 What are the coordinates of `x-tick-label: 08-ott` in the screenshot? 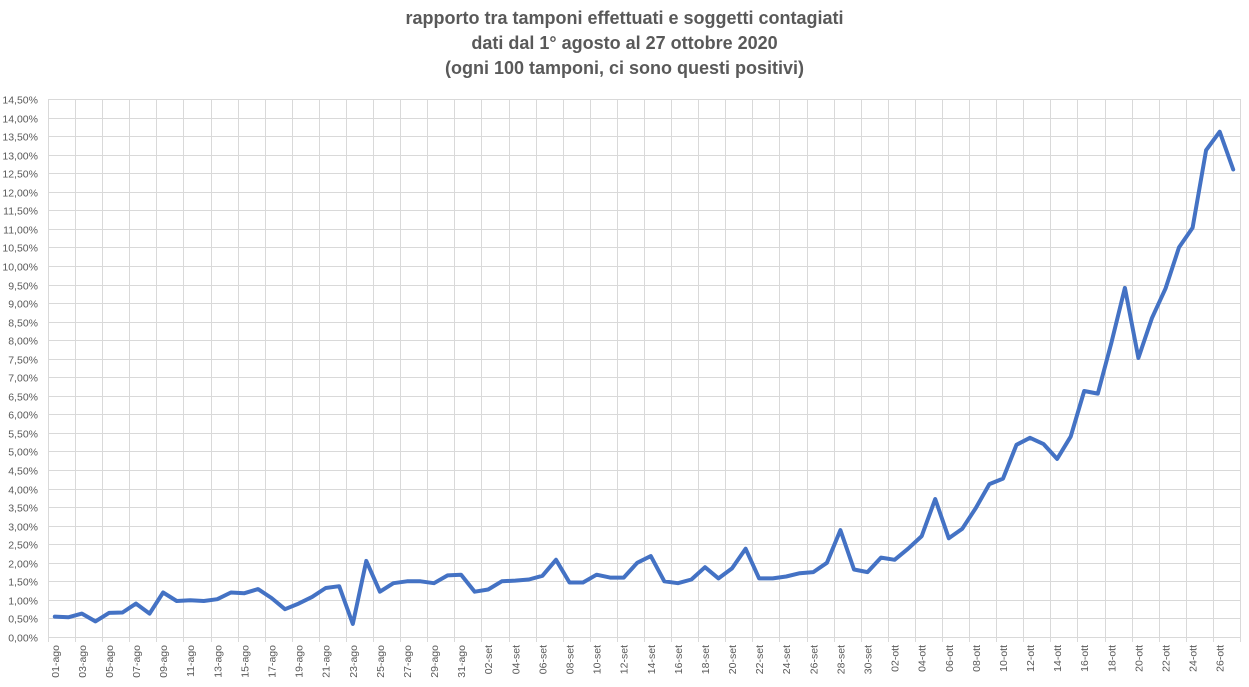 It's located at (977, 658).